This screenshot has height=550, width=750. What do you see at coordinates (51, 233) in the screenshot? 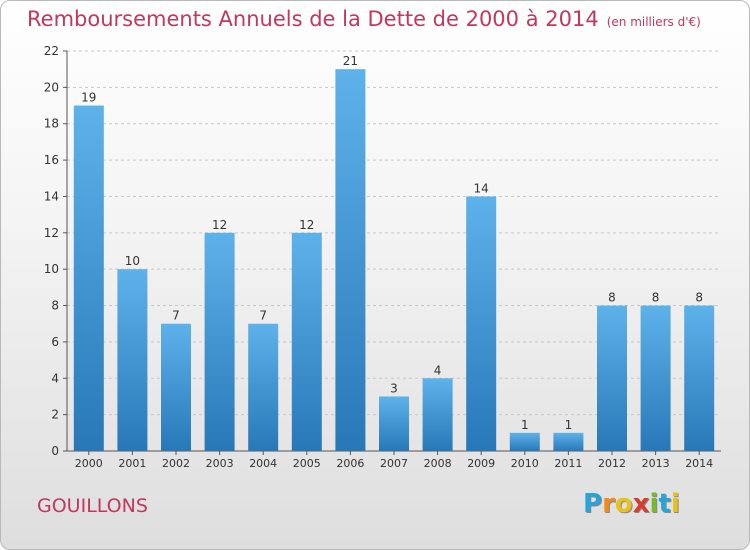
I see `y-tick-label: 12` at bounding box center [51, 233].